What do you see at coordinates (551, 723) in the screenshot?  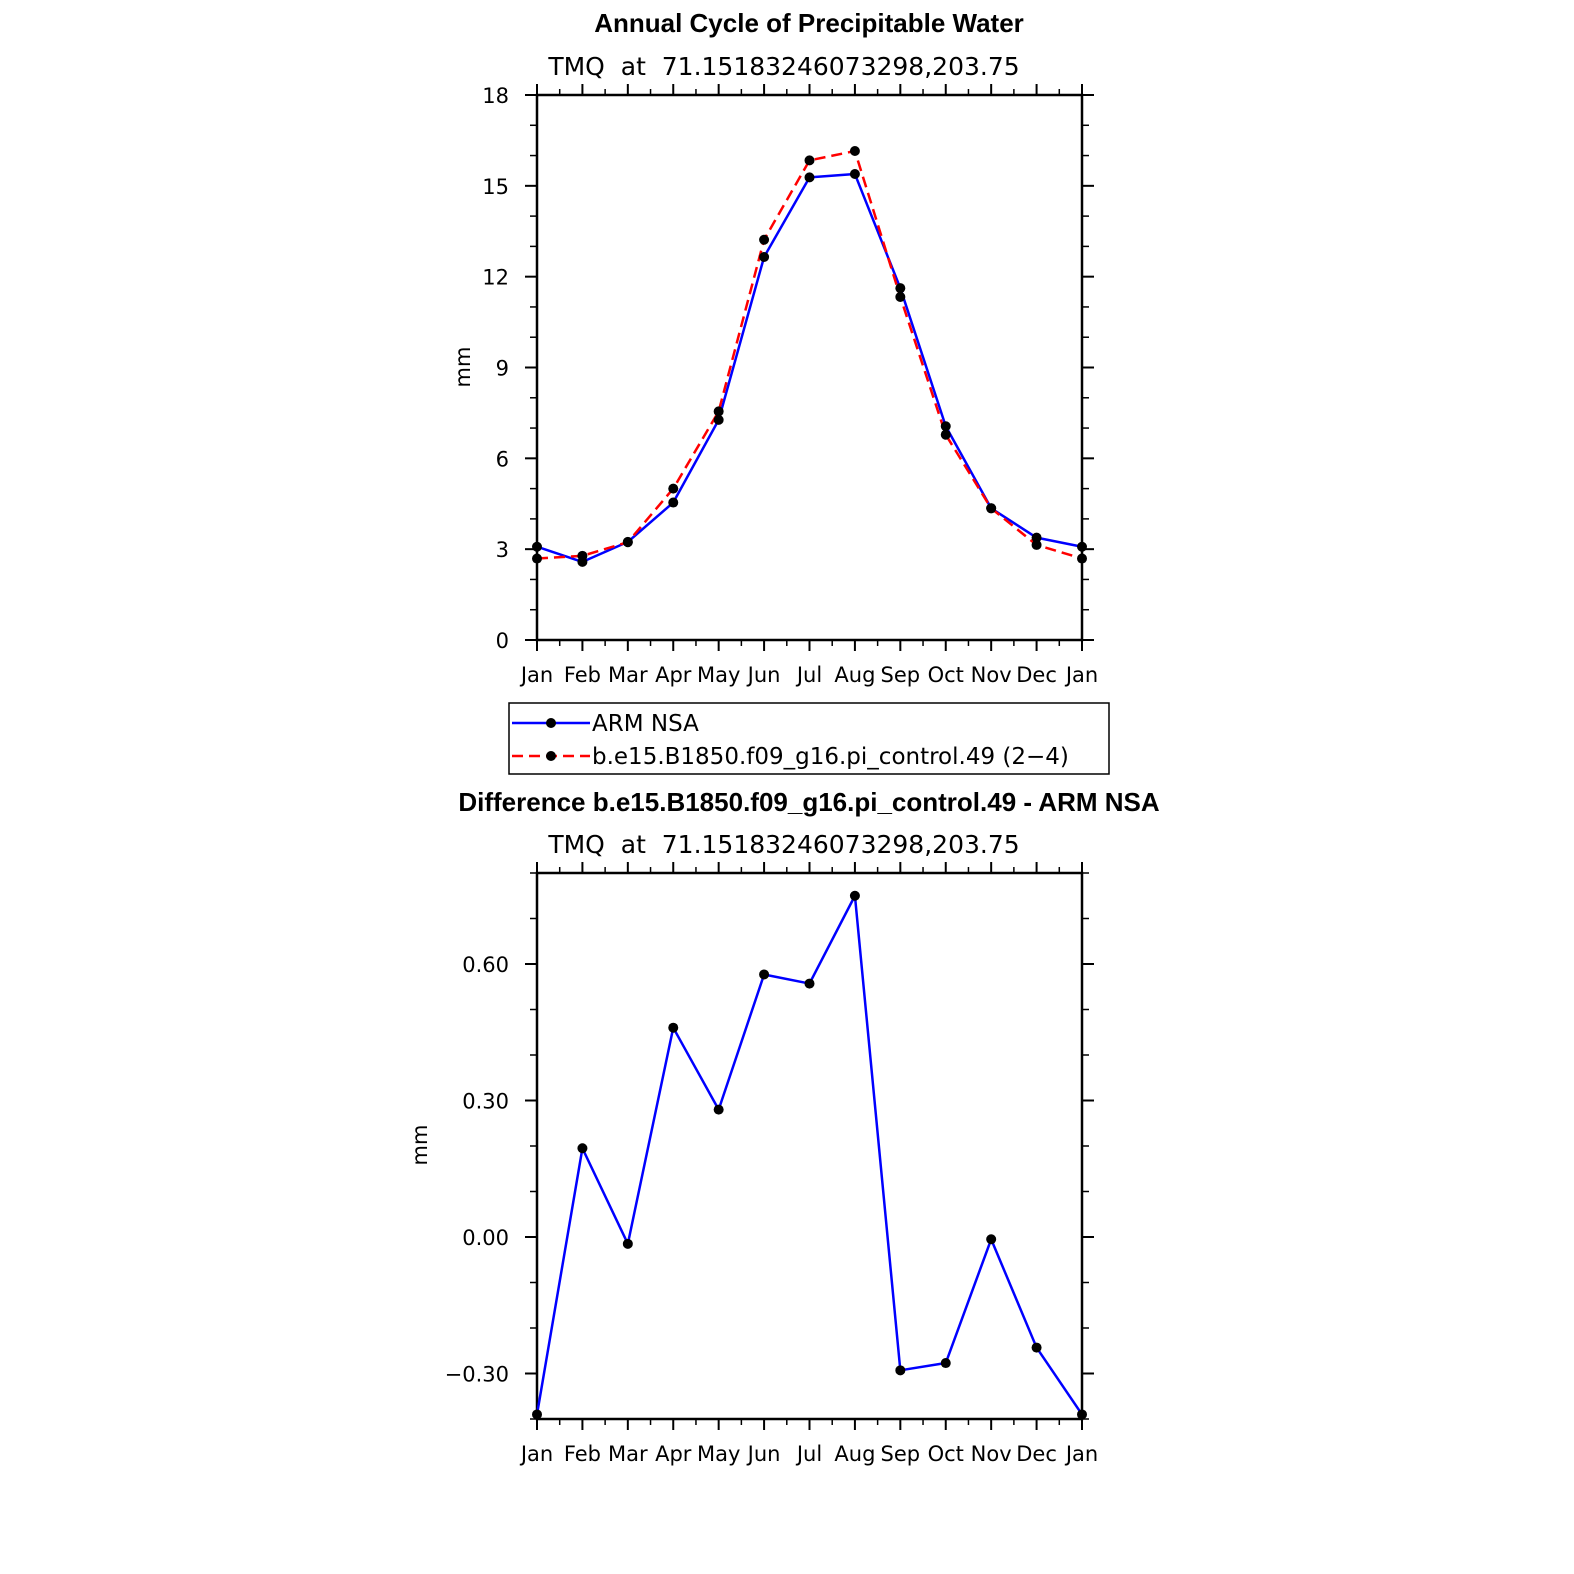 I see `legend-marker-arm-nsa` at bounding box center [551, 723].